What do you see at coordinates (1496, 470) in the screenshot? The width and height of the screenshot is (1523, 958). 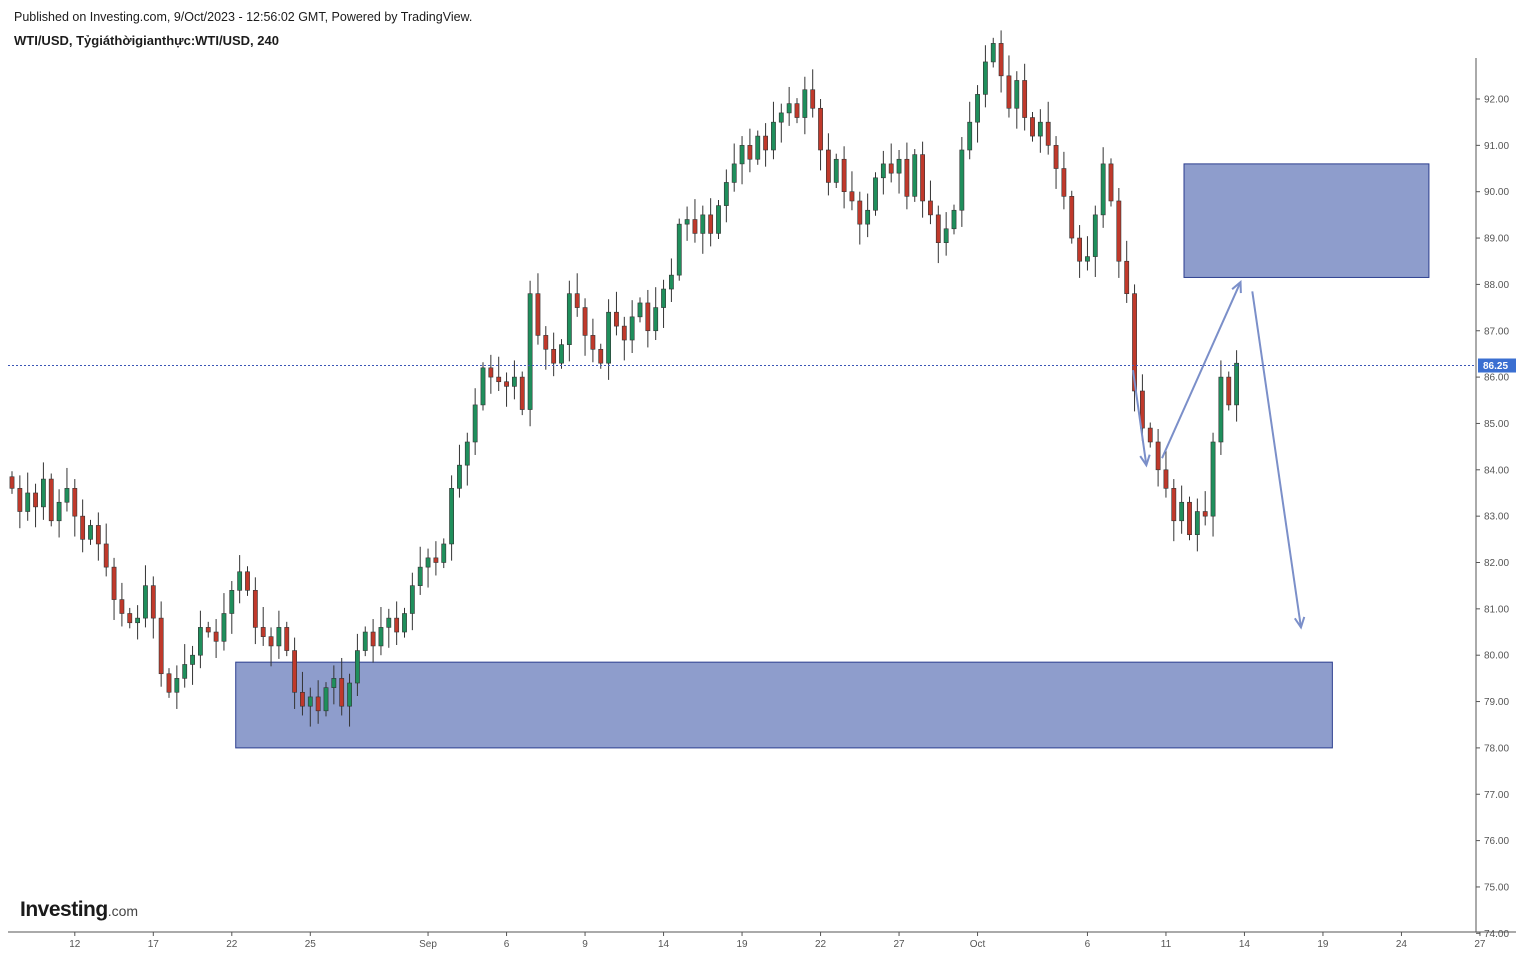 I see `y-tick-label: 84.00` at bounding box center [1496, 470].